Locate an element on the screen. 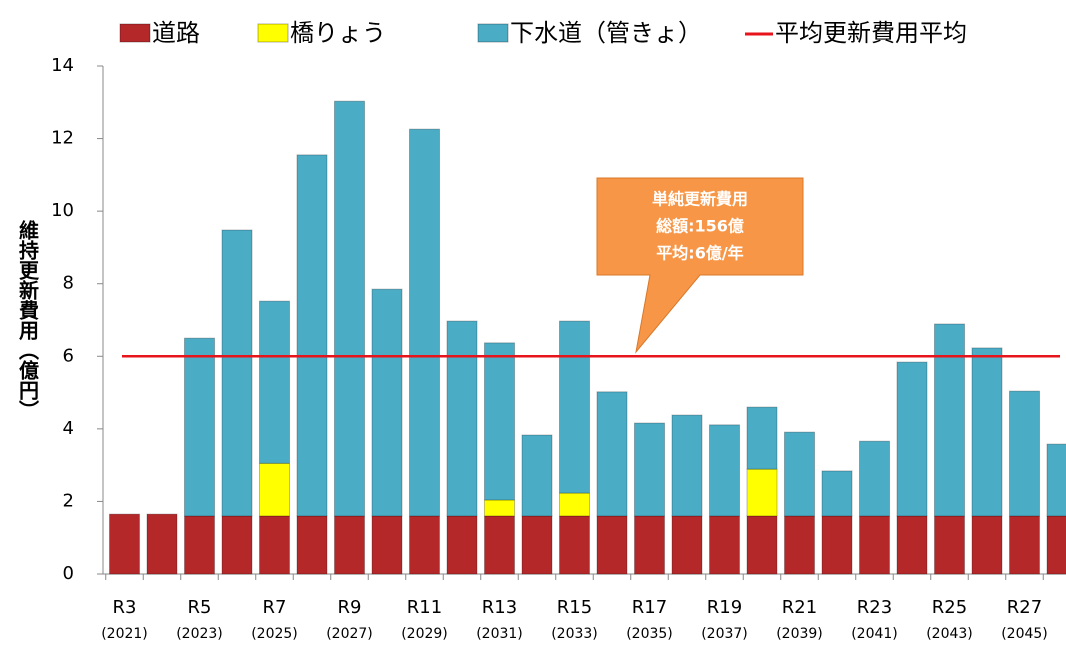 Image resolution: width=1066 pixels, height=646 pixels. x-tick-year: (2029) is located at coordinates (424, 634).